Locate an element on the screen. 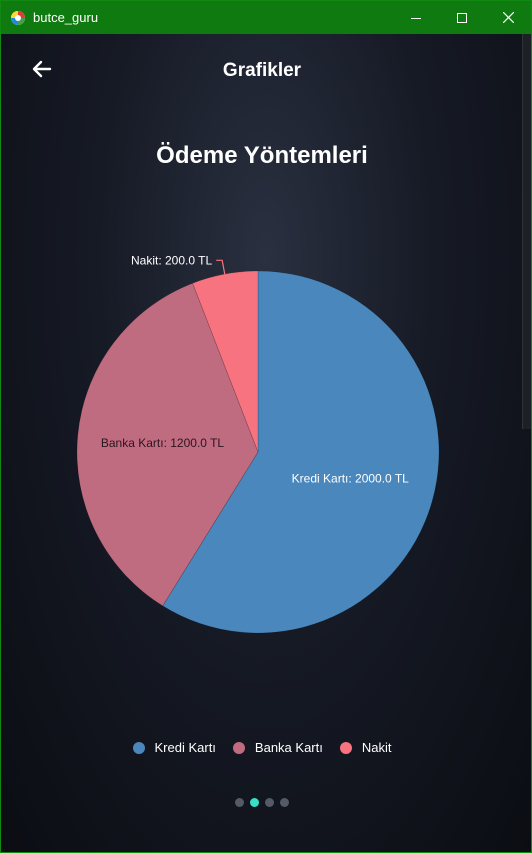 This screenshot has height=853, width=532. legend-item: Nakit is located at coordinates (365, 747).